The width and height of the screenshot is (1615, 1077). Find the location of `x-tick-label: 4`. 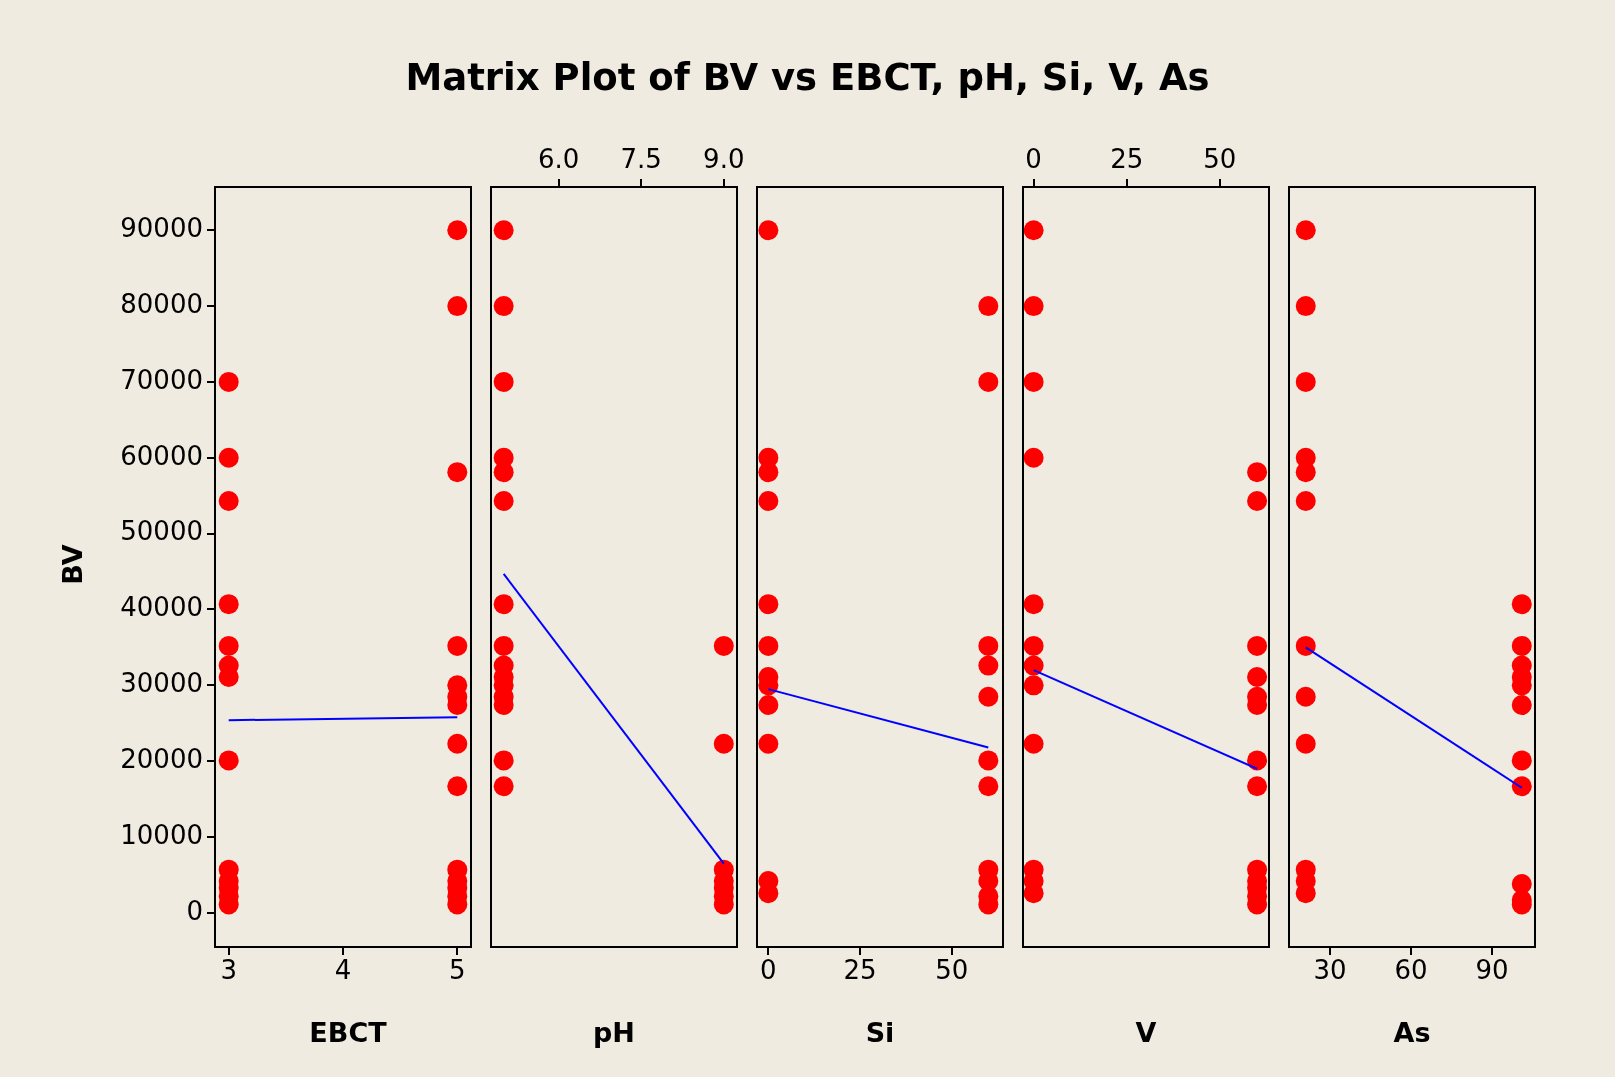

x-tick-label: 4 is located at coordinates (343, 970).